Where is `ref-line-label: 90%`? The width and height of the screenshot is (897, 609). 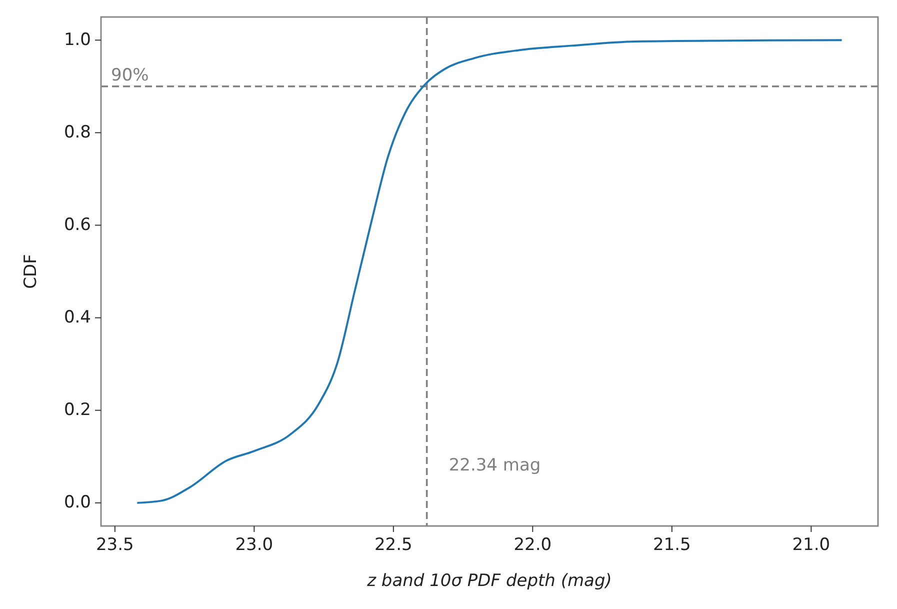
ref-line-label: 90% is located at coordinates (130, 75).